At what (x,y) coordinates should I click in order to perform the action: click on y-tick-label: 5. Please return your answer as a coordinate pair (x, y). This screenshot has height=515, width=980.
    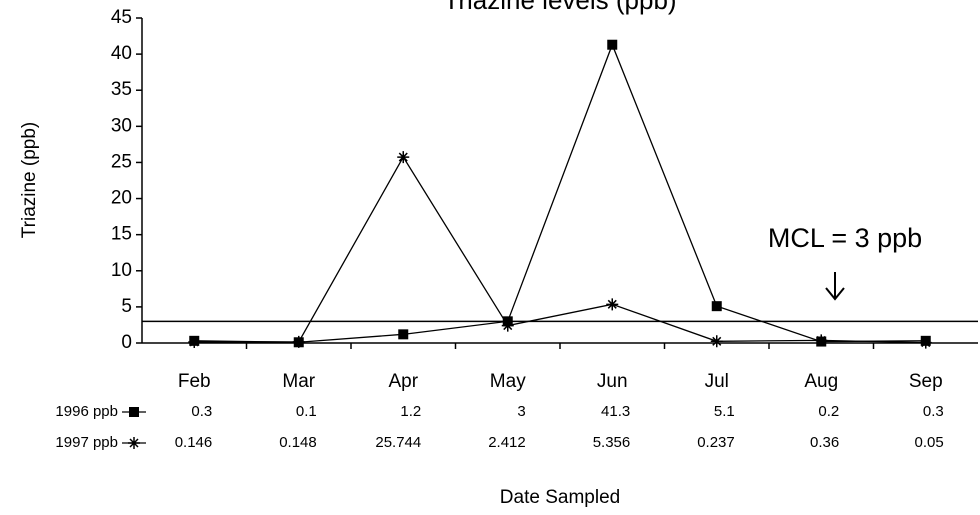
    Looking at the image, I should click on (126, 306).